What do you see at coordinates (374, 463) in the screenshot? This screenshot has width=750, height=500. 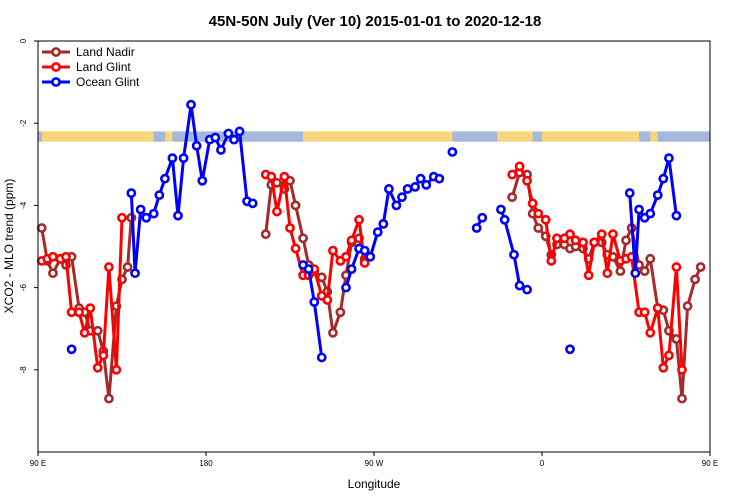 I see `x-tick-label: 90 W` at bounding box center [374, 463].